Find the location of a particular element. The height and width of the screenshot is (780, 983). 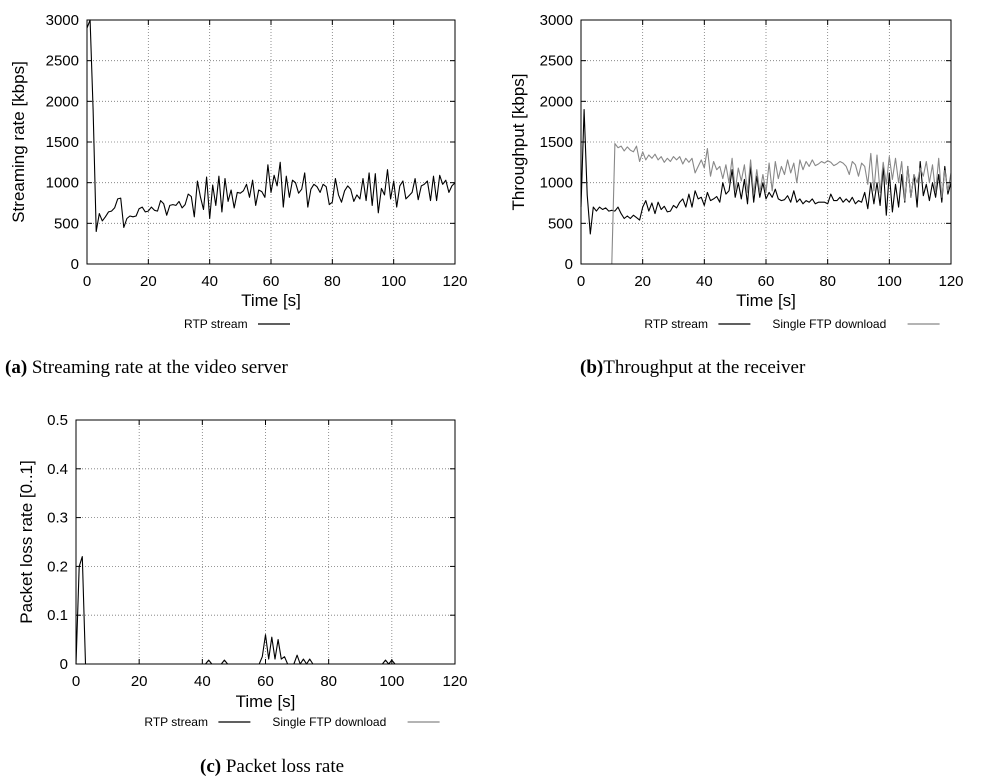

y-tick-label: 0.5 is located at coordinates (57, 420).